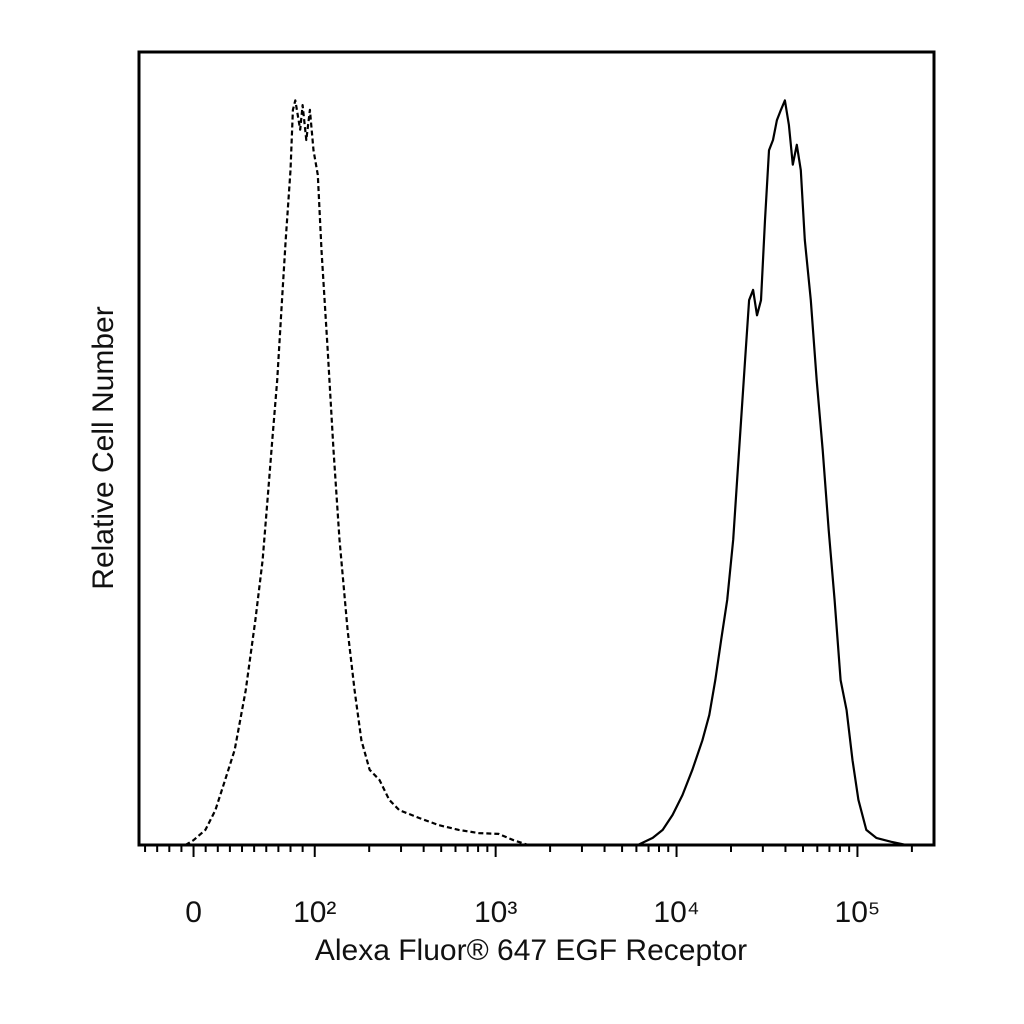  Describe the element at coordinates (103, 447) in the screenshot. I see `y-axis-title: Relative Cell Number` at that location.